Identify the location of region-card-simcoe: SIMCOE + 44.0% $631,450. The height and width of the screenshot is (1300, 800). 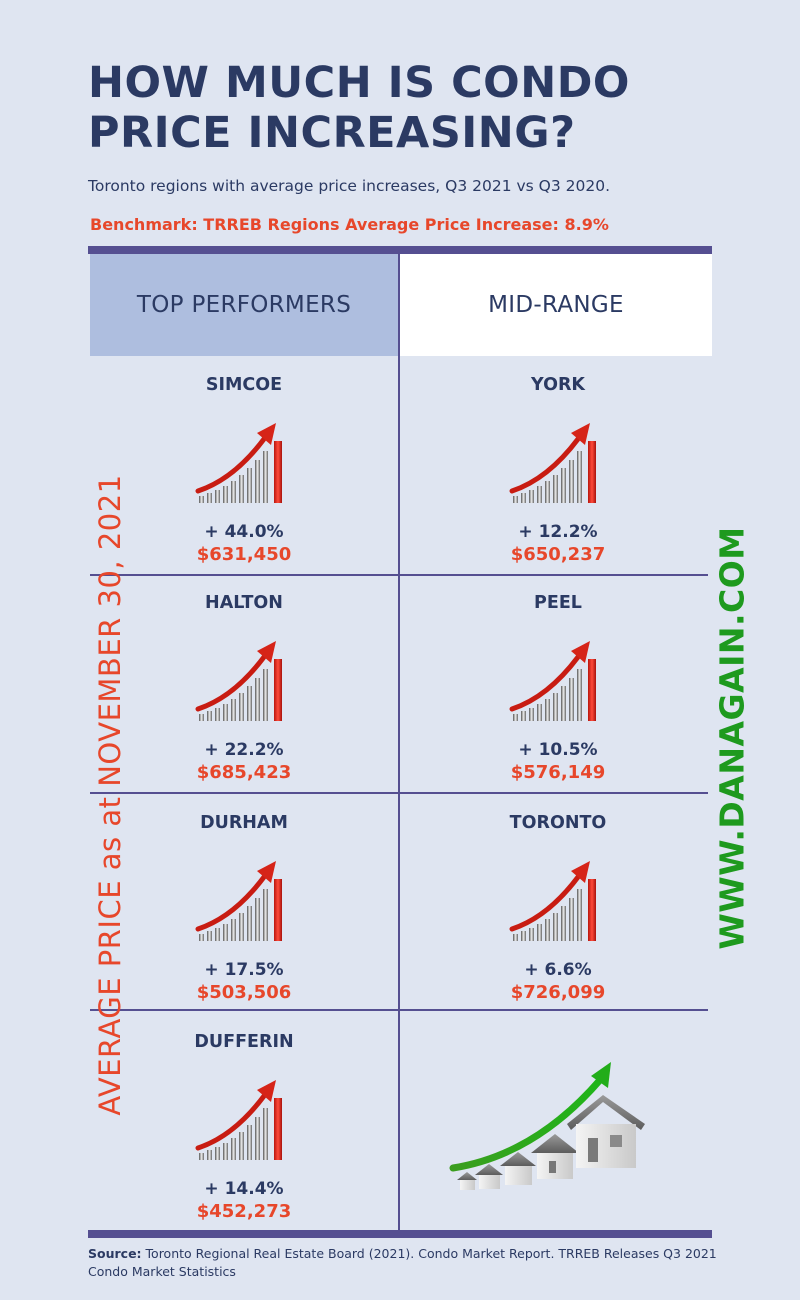
(244, 470).